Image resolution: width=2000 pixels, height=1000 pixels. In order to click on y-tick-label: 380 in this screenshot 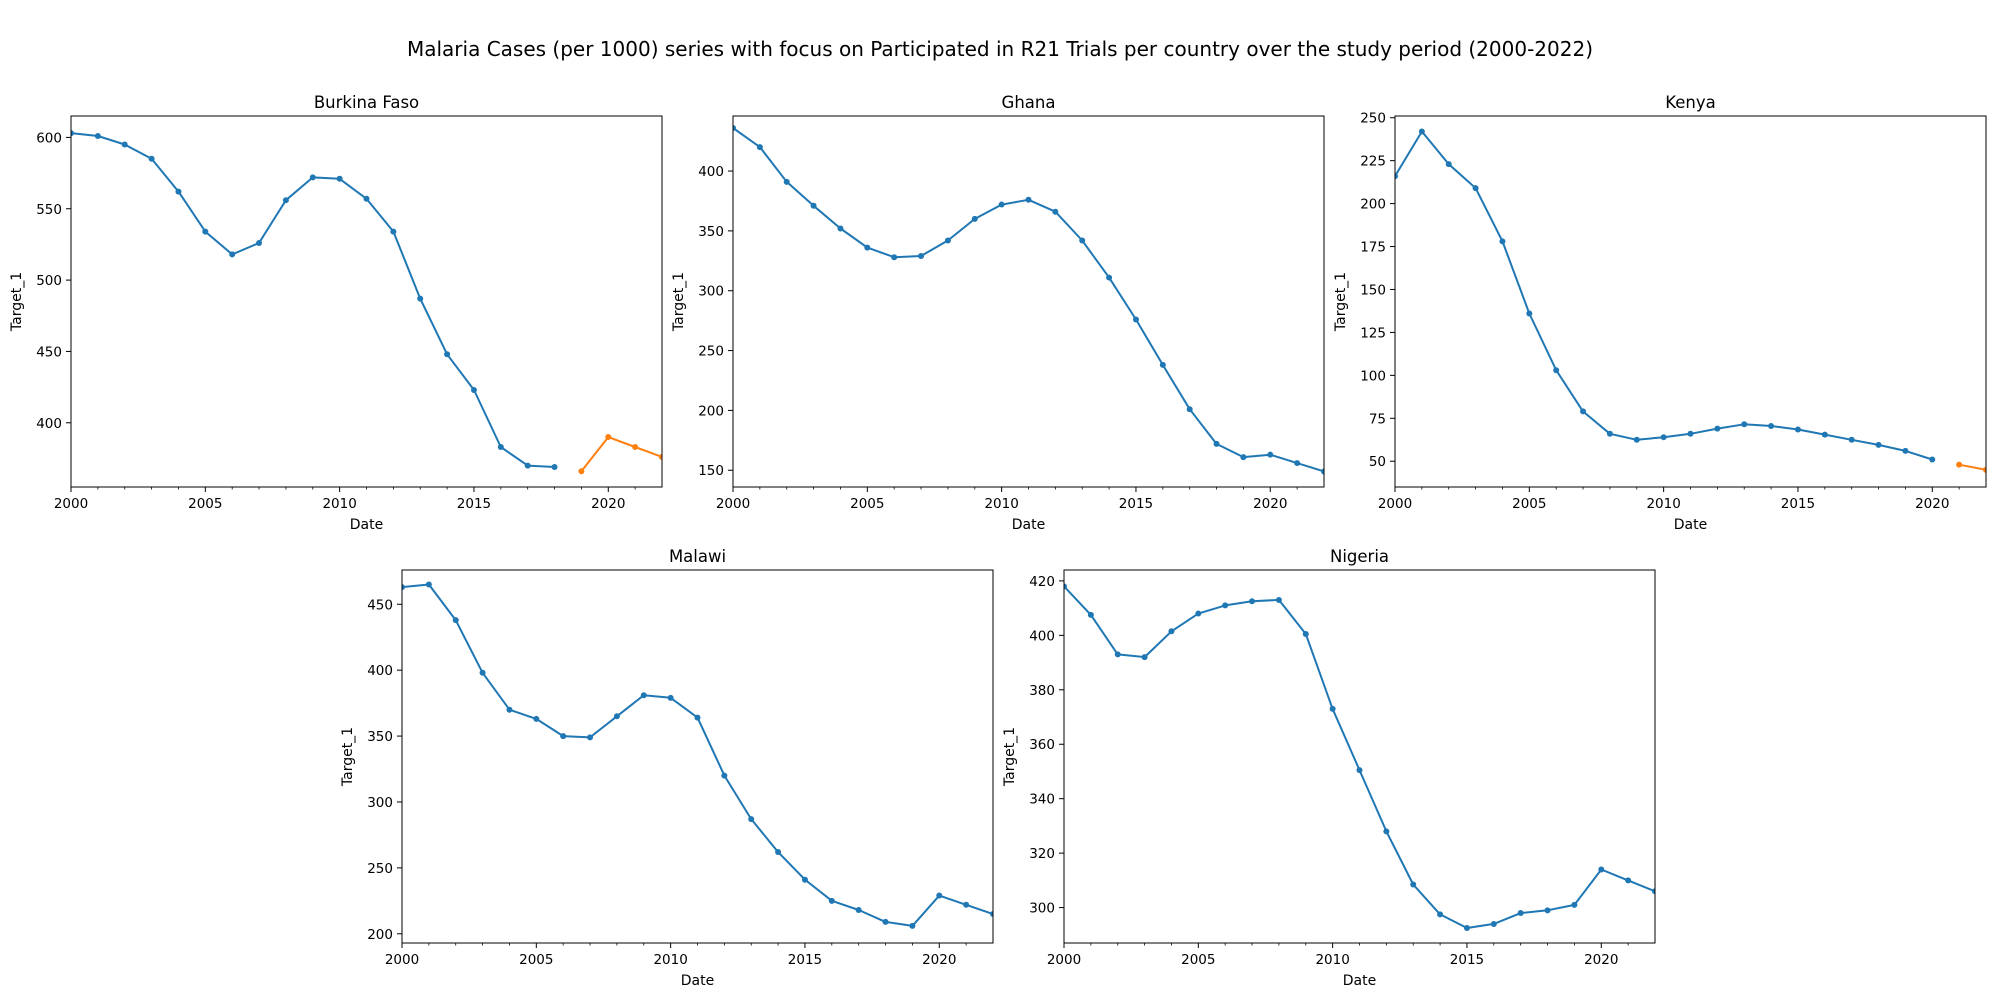, I will do `click(1042, 691)`.